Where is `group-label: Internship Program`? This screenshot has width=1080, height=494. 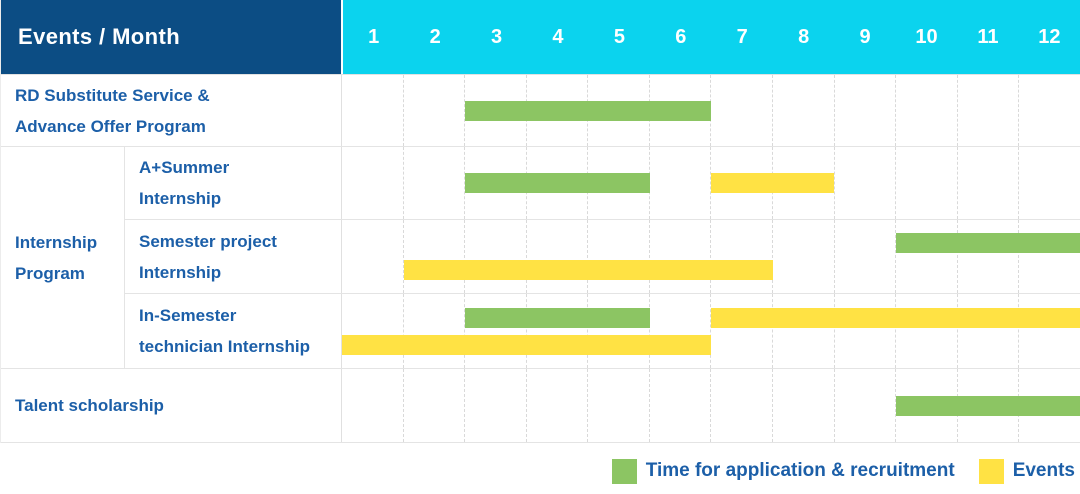
group-label: Internship Program is located at coordinates (62, 257).